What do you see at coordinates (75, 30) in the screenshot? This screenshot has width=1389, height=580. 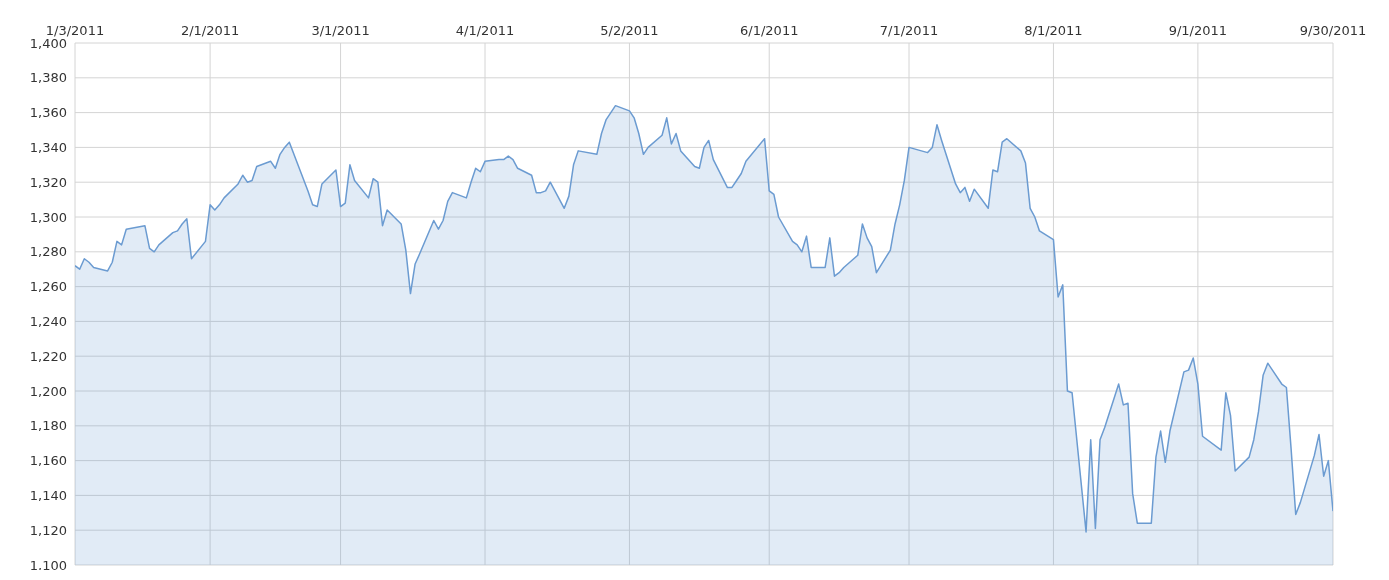 I see `x-tick-label: 1/3/2011` at bounding box center [75, 30].